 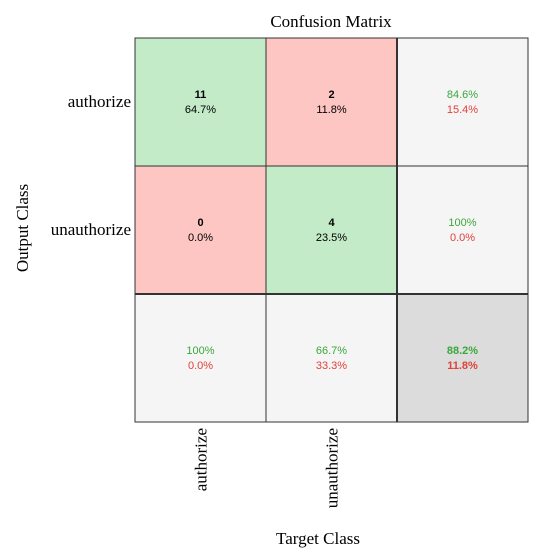 What do you see at coordinates (200, 238) in the screenshot?
I see `cell-percent: 0.0%` at bounding box center [200, 238].